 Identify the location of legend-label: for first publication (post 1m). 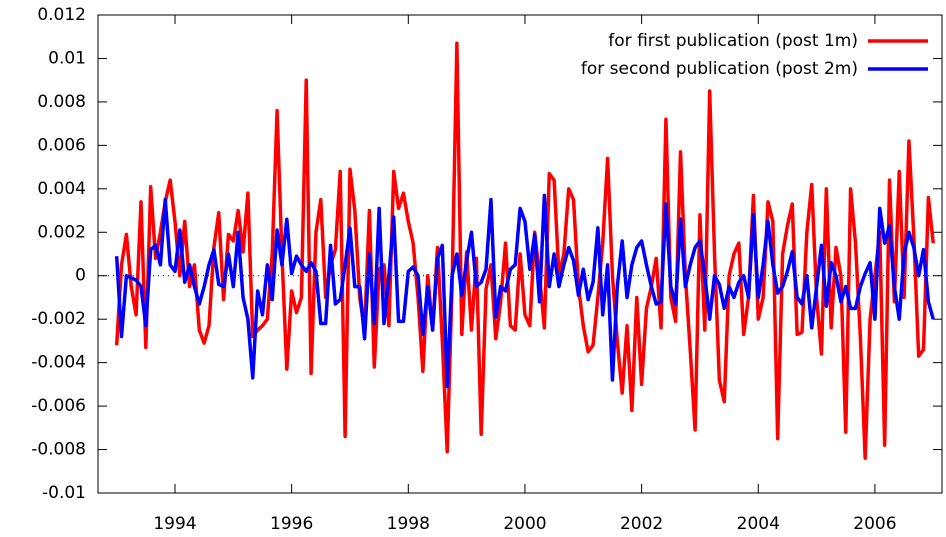
(733, 41).